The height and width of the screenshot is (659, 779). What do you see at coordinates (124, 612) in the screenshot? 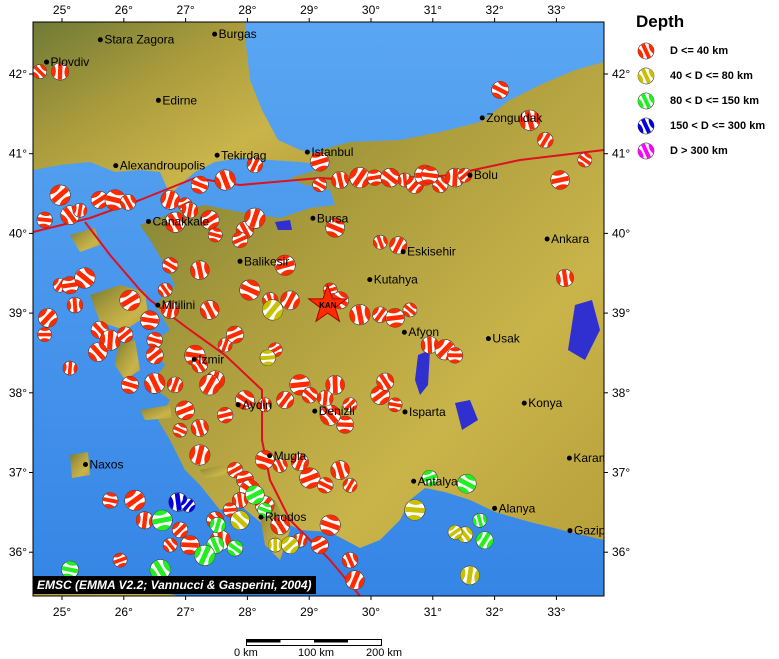
I see `lon-tick-label: 26°` at bounding box center [124, 612].